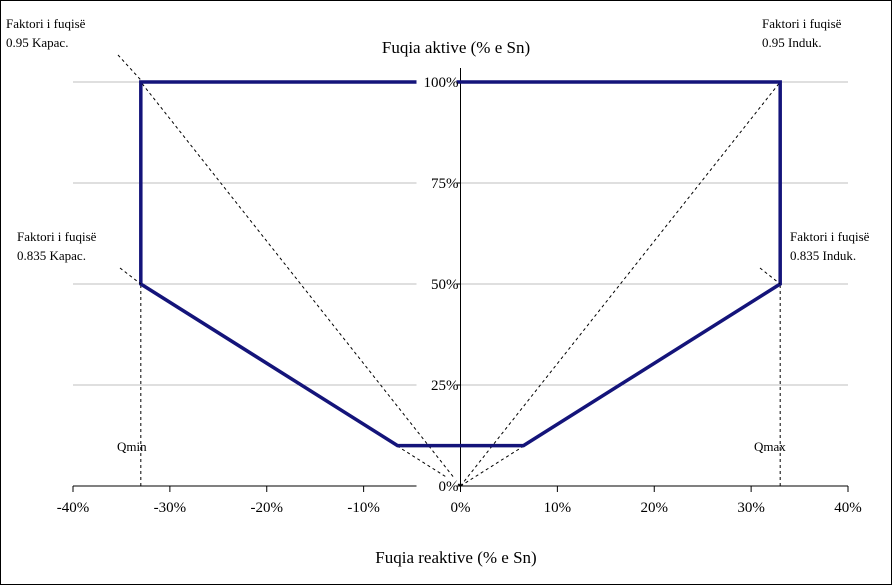 Image resolution: width=892 pixels, height=585 pixels. What do you see at coordinates (37, 42) in the screenshot?
I see `annotation-line: 0.95 Kapac.` at bounding box center [37, 42].